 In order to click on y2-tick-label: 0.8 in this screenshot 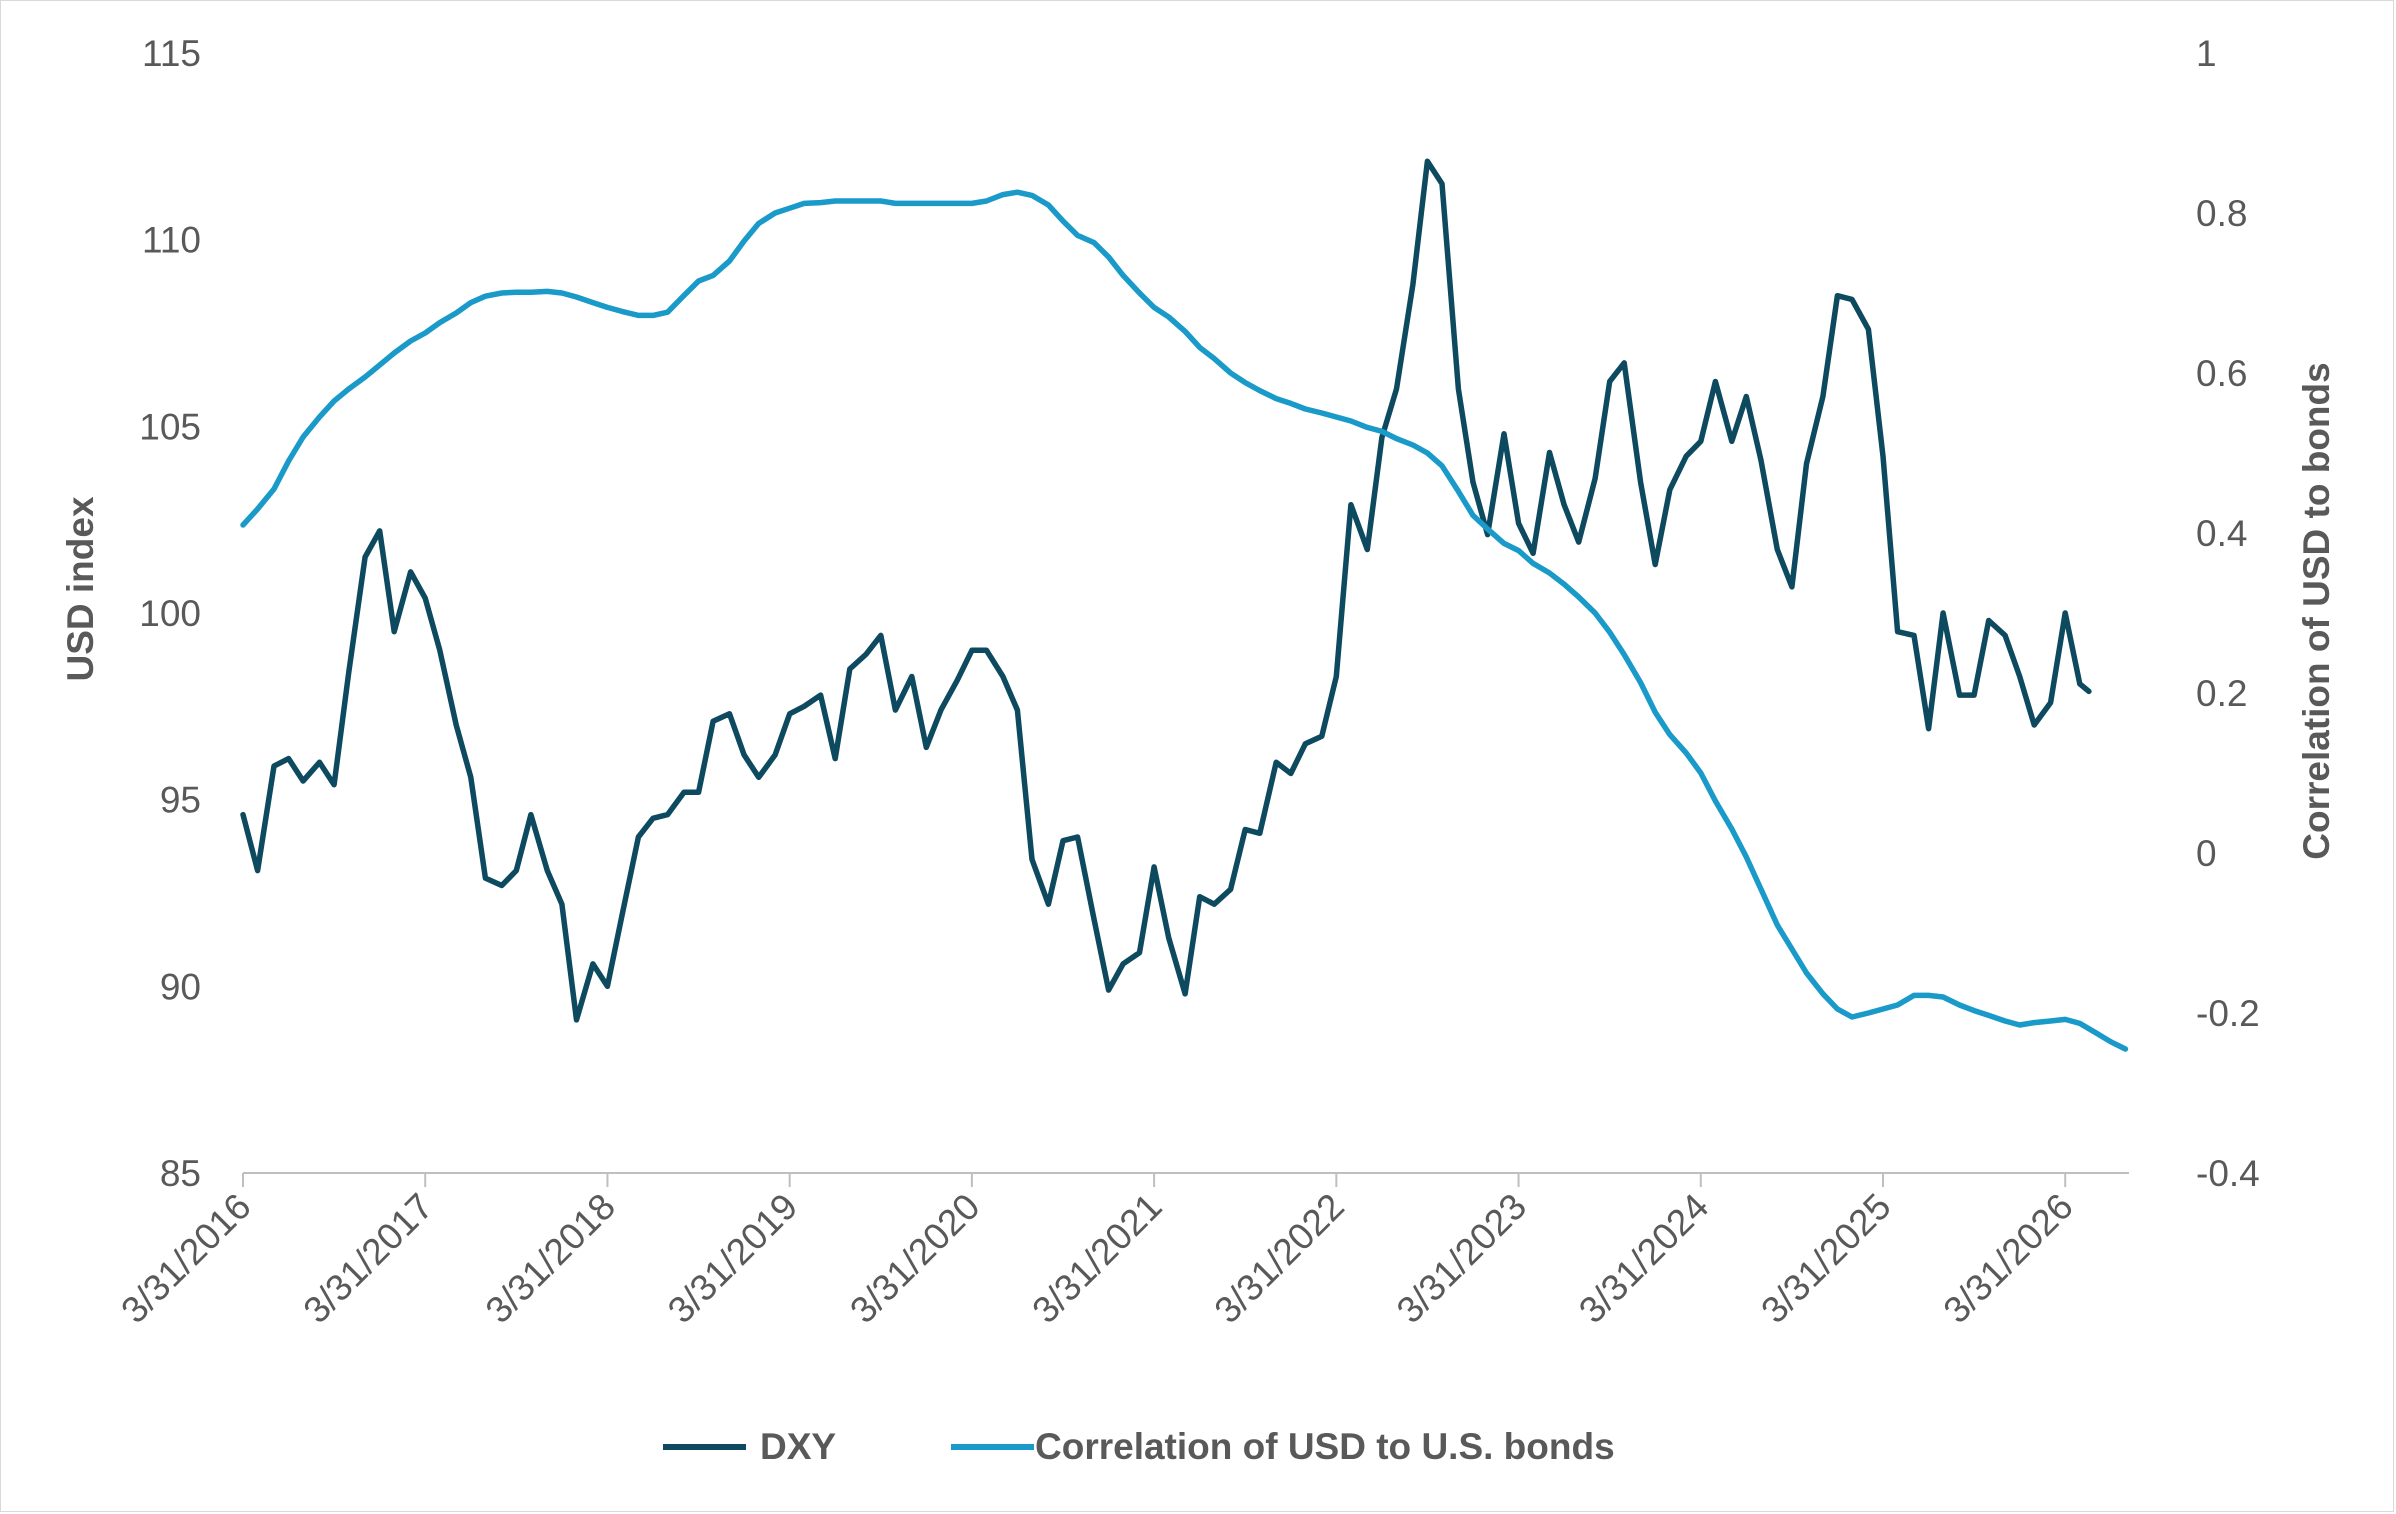, I will do `click(2221, 213)`.